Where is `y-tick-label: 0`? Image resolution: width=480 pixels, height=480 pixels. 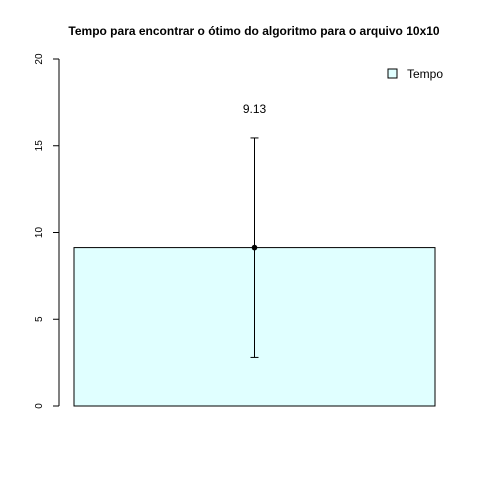
y-tick-label: 0 is located at coordinates (39, 406).